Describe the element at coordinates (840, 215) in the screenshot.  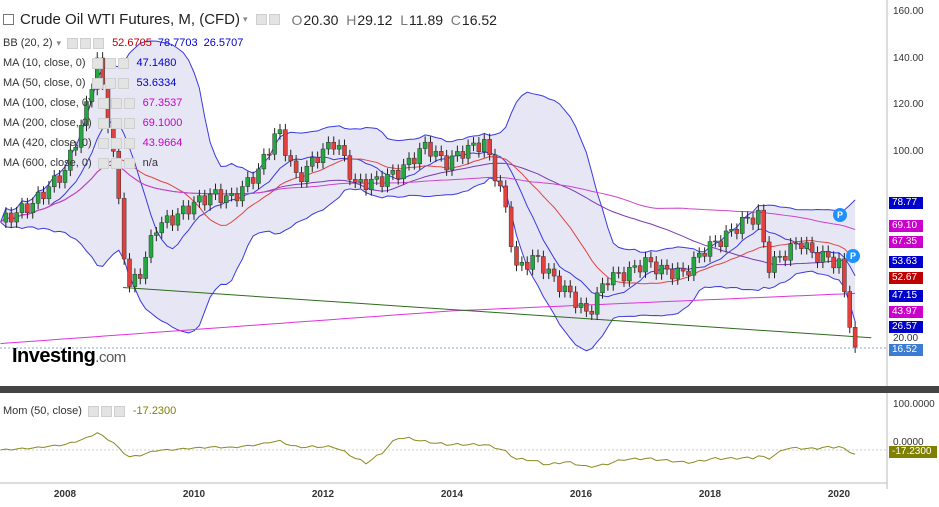
I see `p-badge-1: P` at that location.